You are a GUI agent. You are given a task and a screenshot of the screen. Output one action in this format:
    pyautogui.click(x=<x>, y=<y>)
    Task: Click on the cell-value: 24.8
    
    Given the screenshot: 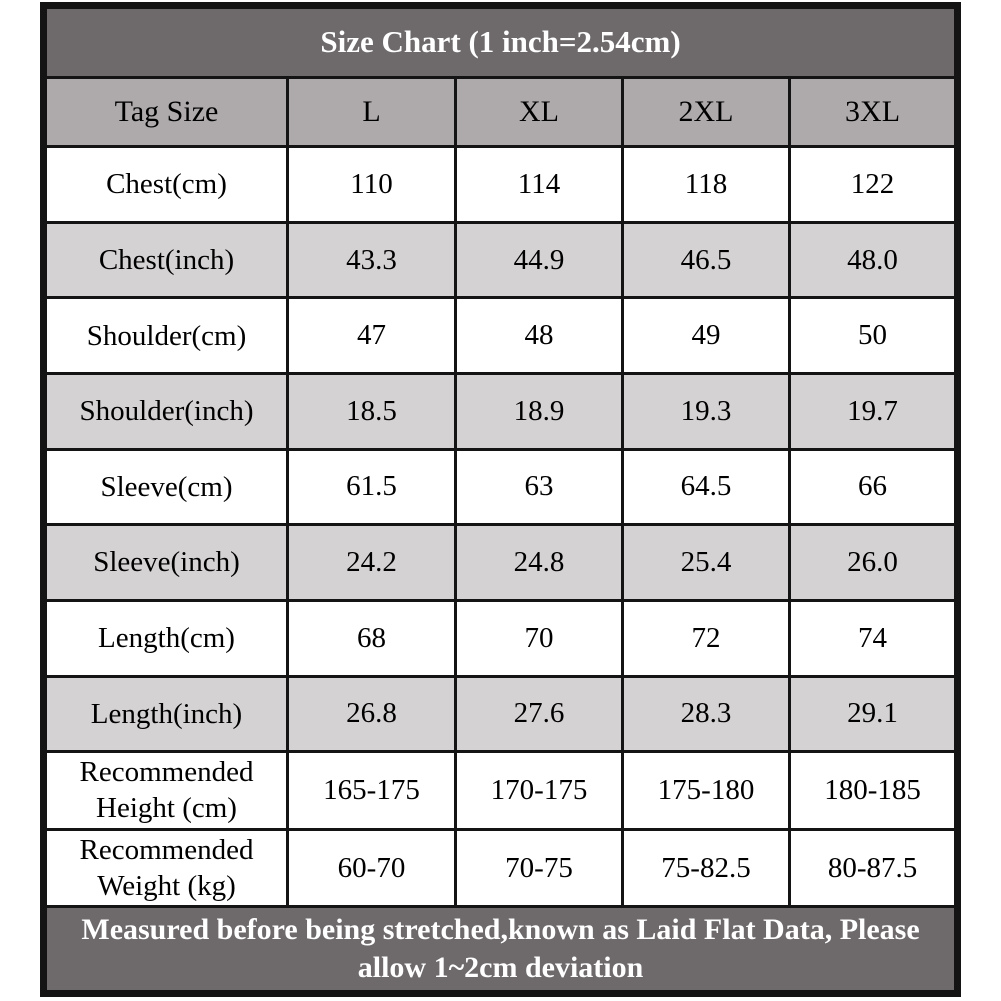 What is the action you would take?
    pyautogui.click(x=539, y=562)
    